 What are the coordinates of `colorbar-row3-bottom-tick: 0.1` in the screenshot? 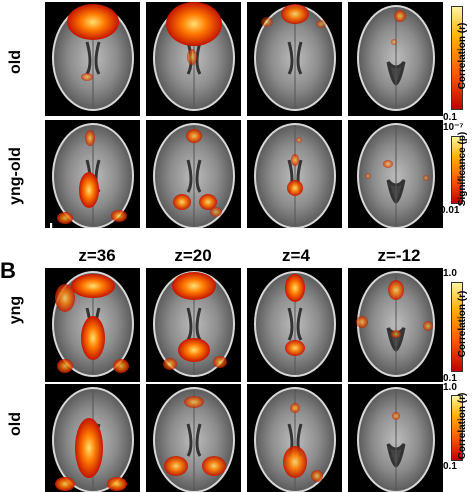 It's located at (450, 378).